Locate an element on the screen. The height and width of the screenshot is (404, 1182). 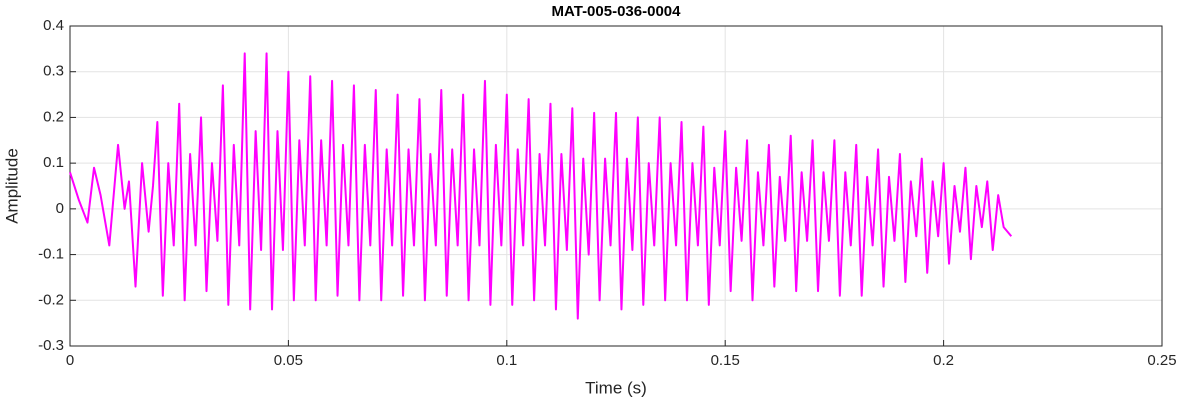
x-tick-label: 0.05 is located at coordinates (288, 360).